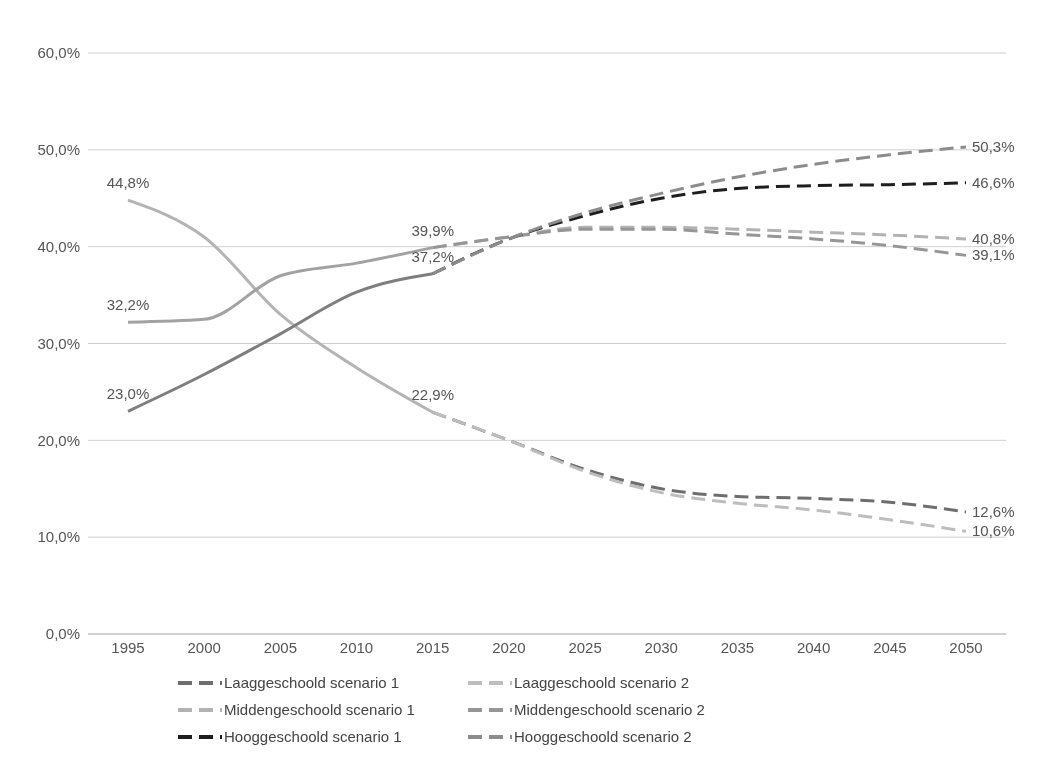 This screenshot has width=1064, height=773. I want to click on y-tick-label: 40,0%, so click(58, 246).